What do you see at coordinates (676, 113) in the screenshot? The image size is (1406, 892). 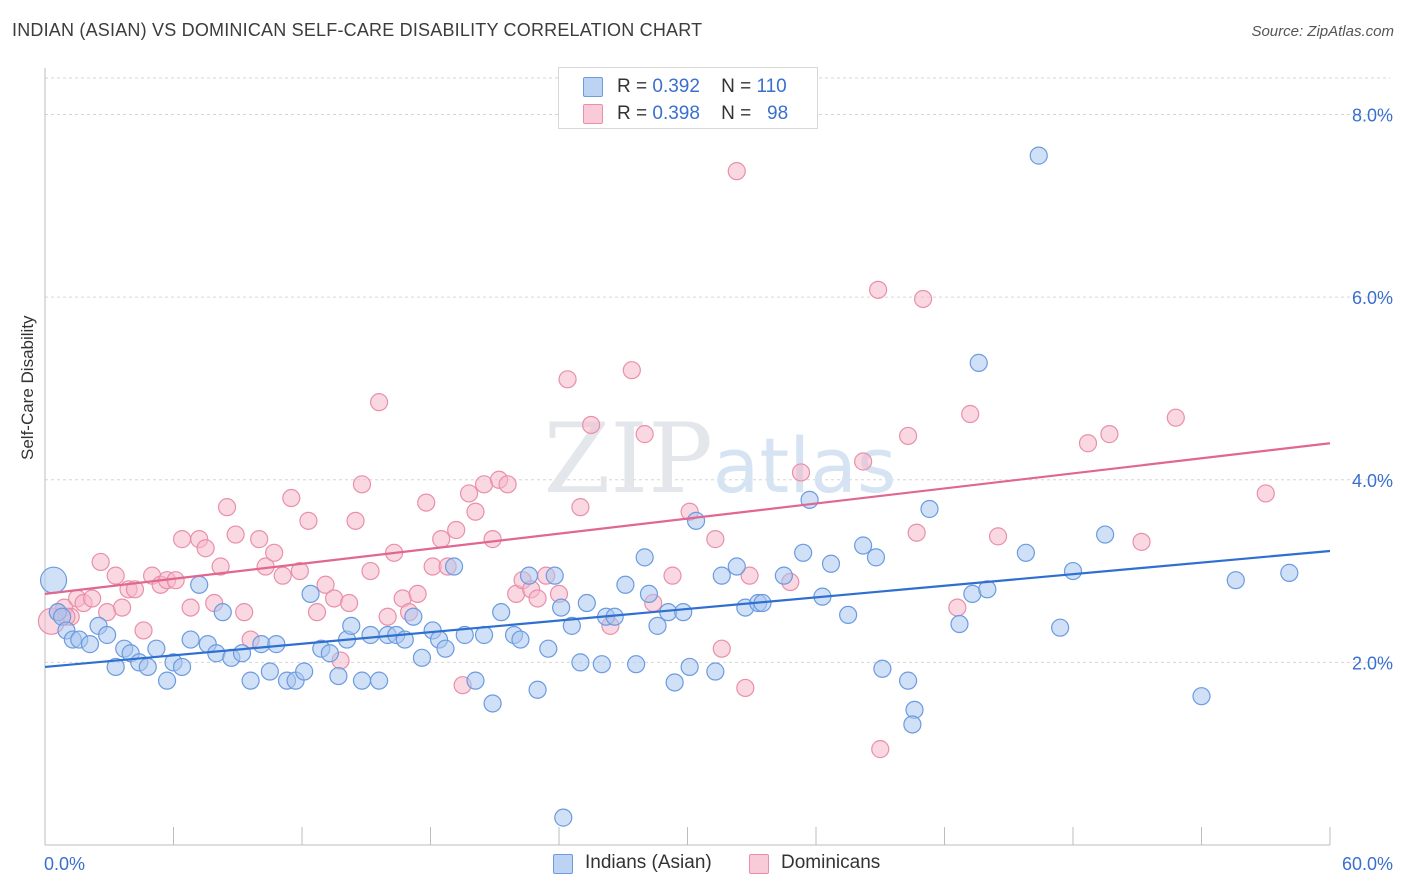 I see `legend-r-value: 0.398` at bounding box center [676, 113].